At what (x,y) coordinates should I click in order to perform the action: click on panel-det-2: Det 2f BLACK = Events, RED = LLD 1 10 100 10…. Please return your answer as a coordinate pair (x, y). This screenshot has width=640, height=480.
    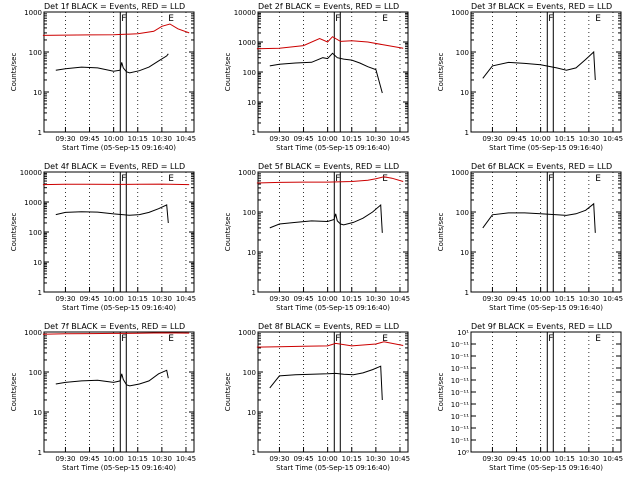
    Looking at the image, I should click on (317, 77).